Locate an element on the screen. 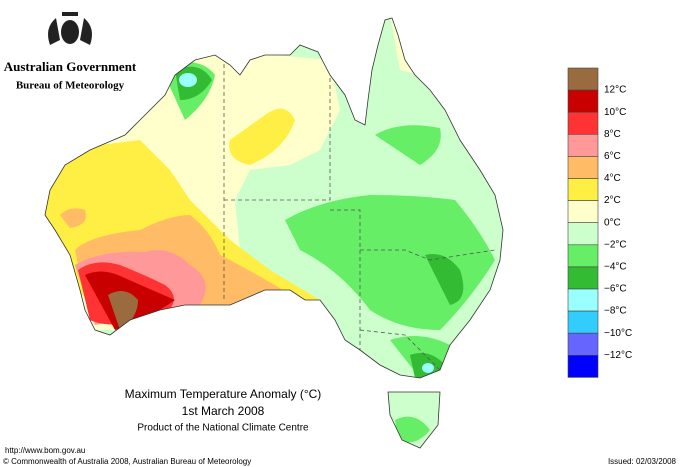  url: http://www.bom.gov.au is located at coordinates (45, 450).